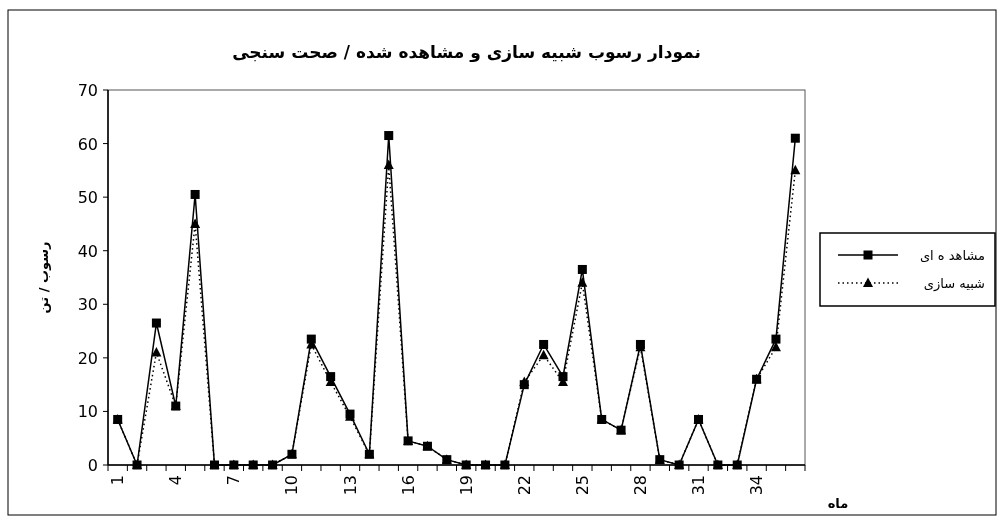 The width and height of the screenshot is (1004, 520). I want to click on x-tick-label: 4, so click(176, 480).